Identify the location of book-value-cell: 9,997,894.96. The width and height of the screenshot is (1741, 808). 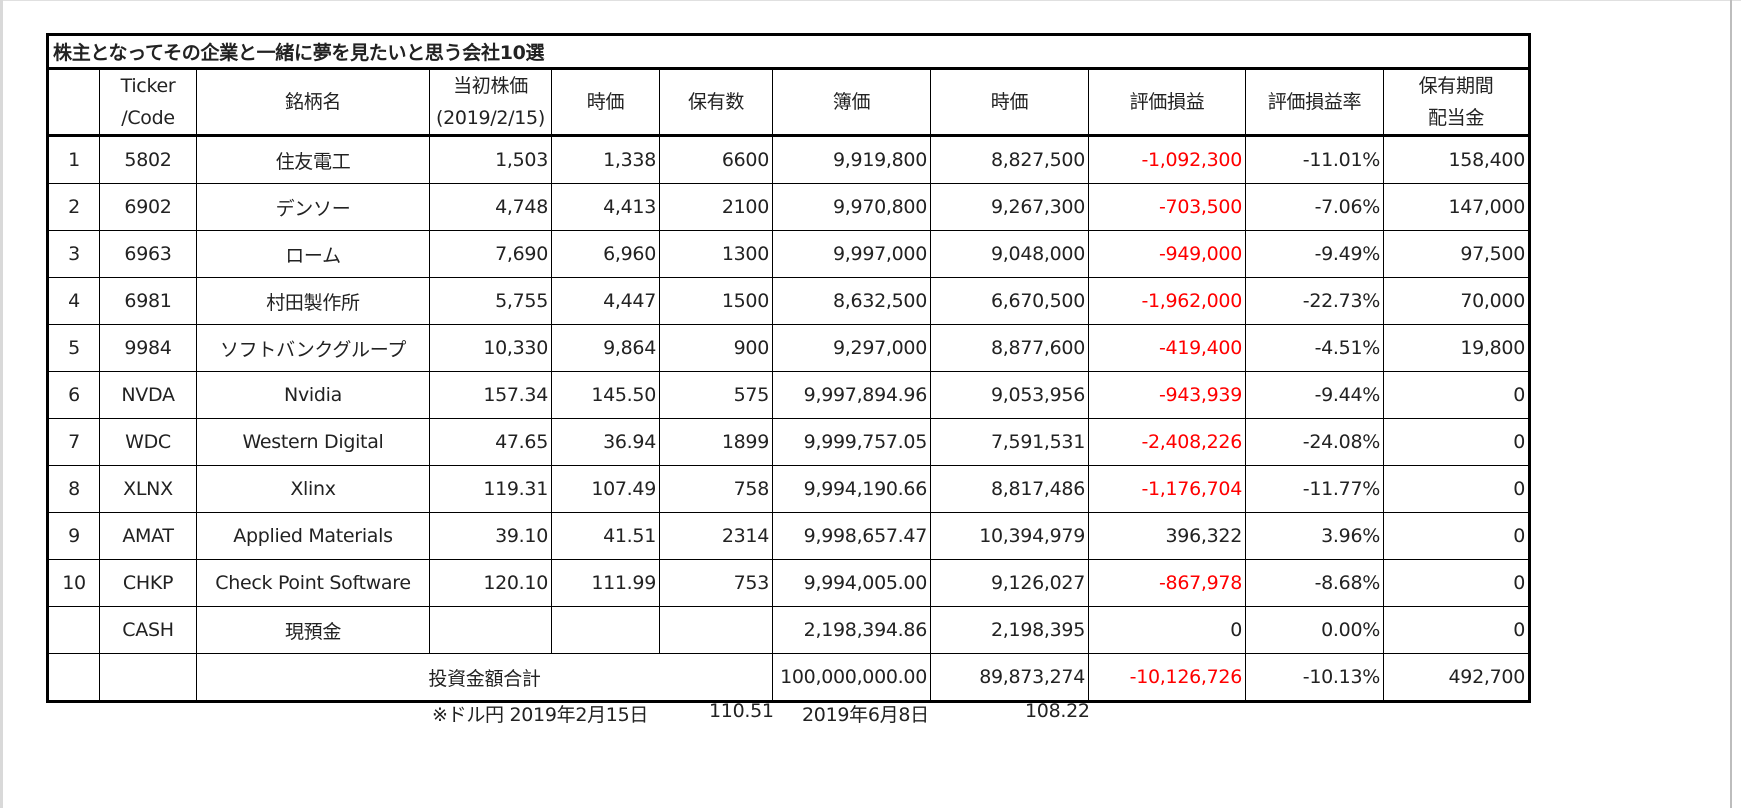
(851, 395).